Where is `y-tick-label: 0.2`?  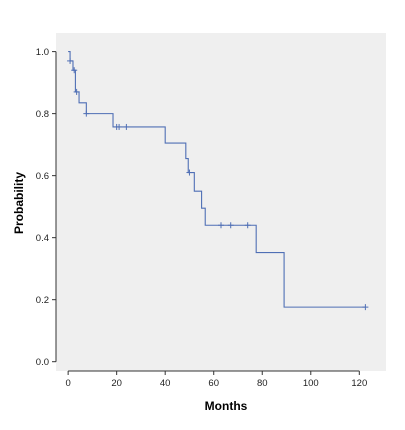
y-tick-label: 0.2 is located at coordinates (42, 300).